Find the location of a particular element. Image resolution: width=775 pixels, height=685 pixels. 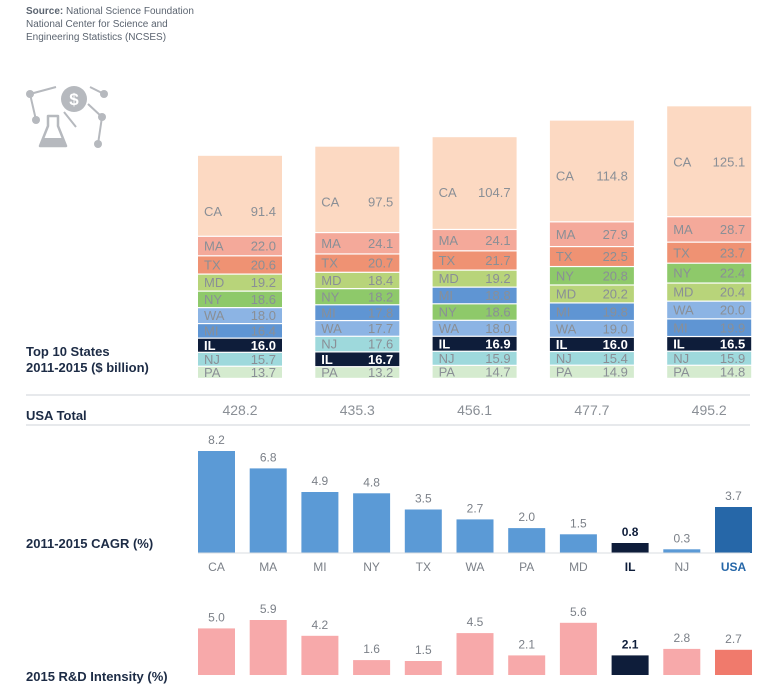

usa-total-col3: 456.1 is located at coordinates (474, 410).